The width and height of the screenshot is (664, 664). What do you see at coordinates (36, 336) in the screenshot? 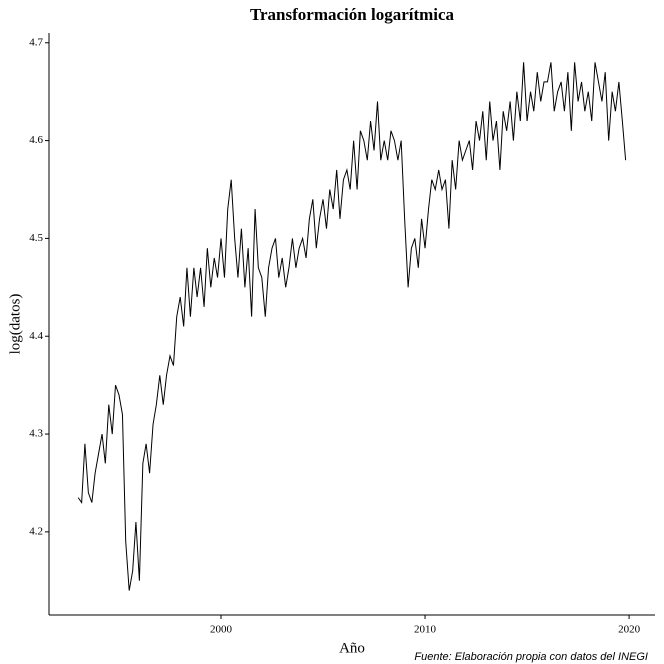
I see `y-tick-label: 4.4` at bounding box center [36, 336].